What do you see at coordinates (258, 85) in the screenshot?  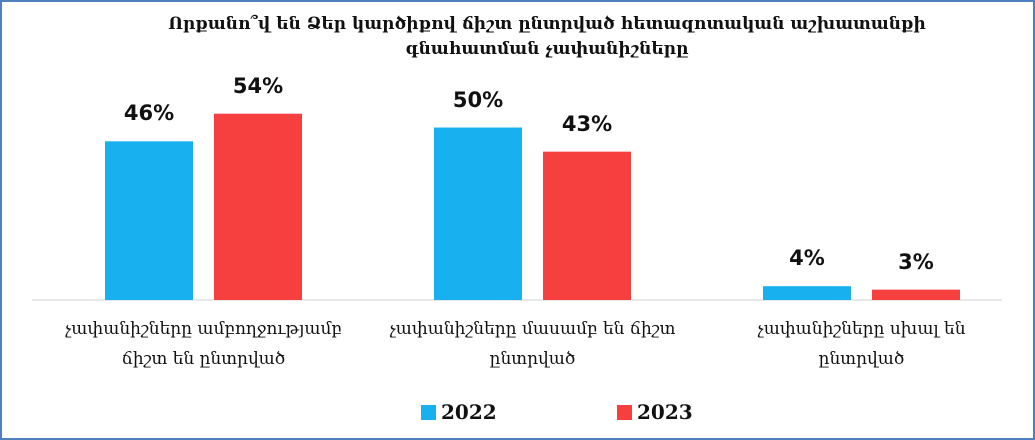 I see `data-label: 54%` at bounding box center [258, 85].